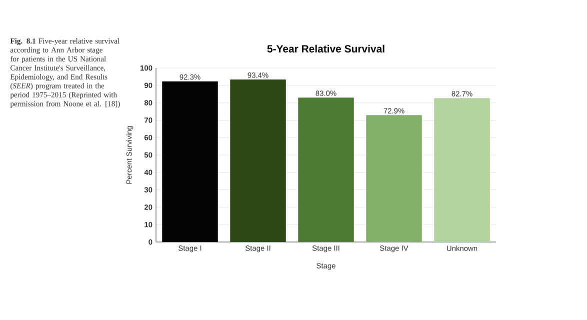  Describe the element at coordinates (325, 48) in the screenshot. I see `chart-title: 5-Year Relative Survival` at that location.